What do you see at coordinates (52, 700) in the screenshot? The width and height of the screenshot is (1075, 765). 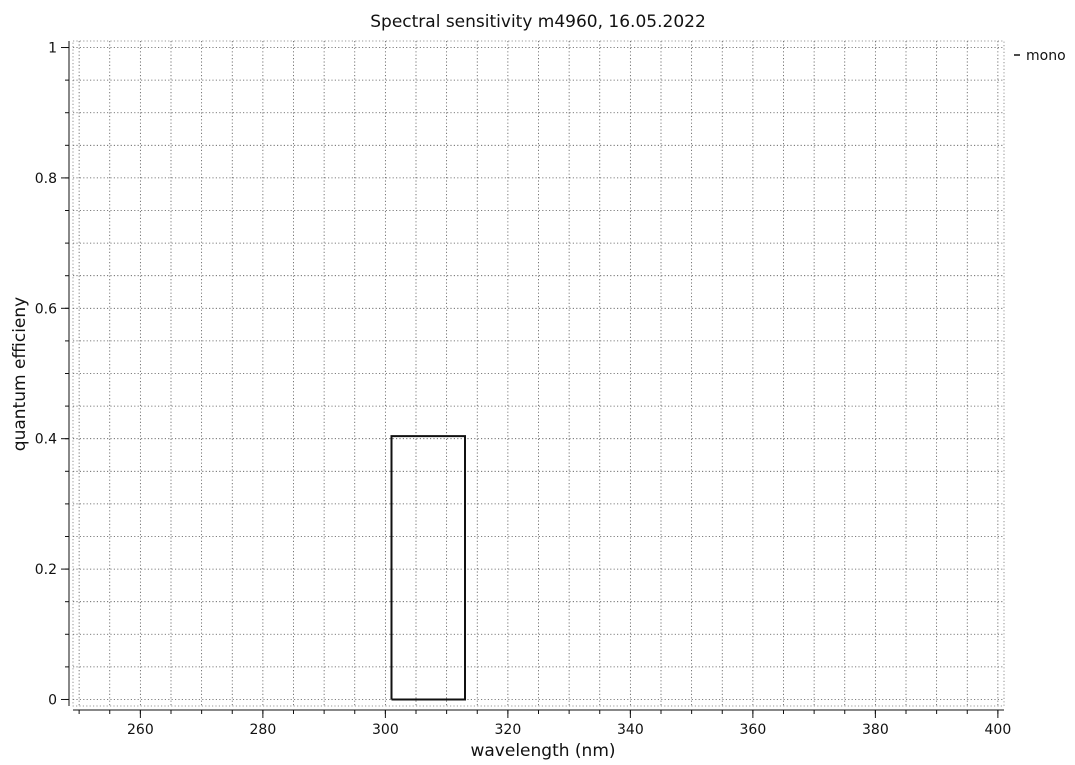 I see `y-tick-label-0: 0` at bounding box center [52, 700].